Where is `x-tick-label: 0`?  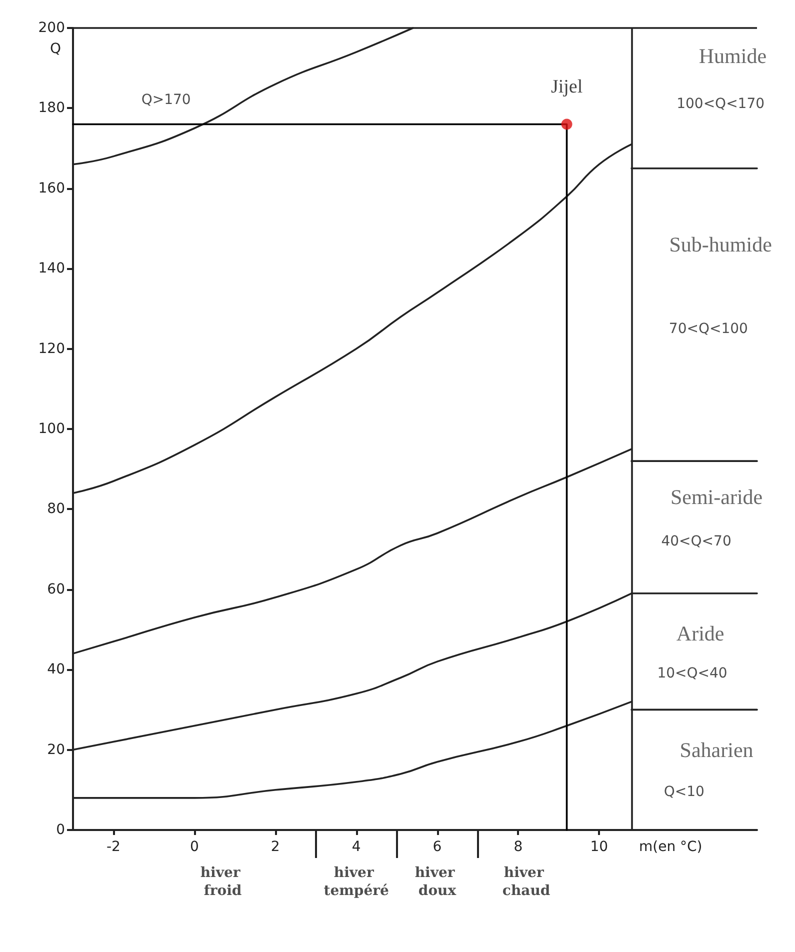
x-tick-label: 0 is located at coordinates (194, 847).